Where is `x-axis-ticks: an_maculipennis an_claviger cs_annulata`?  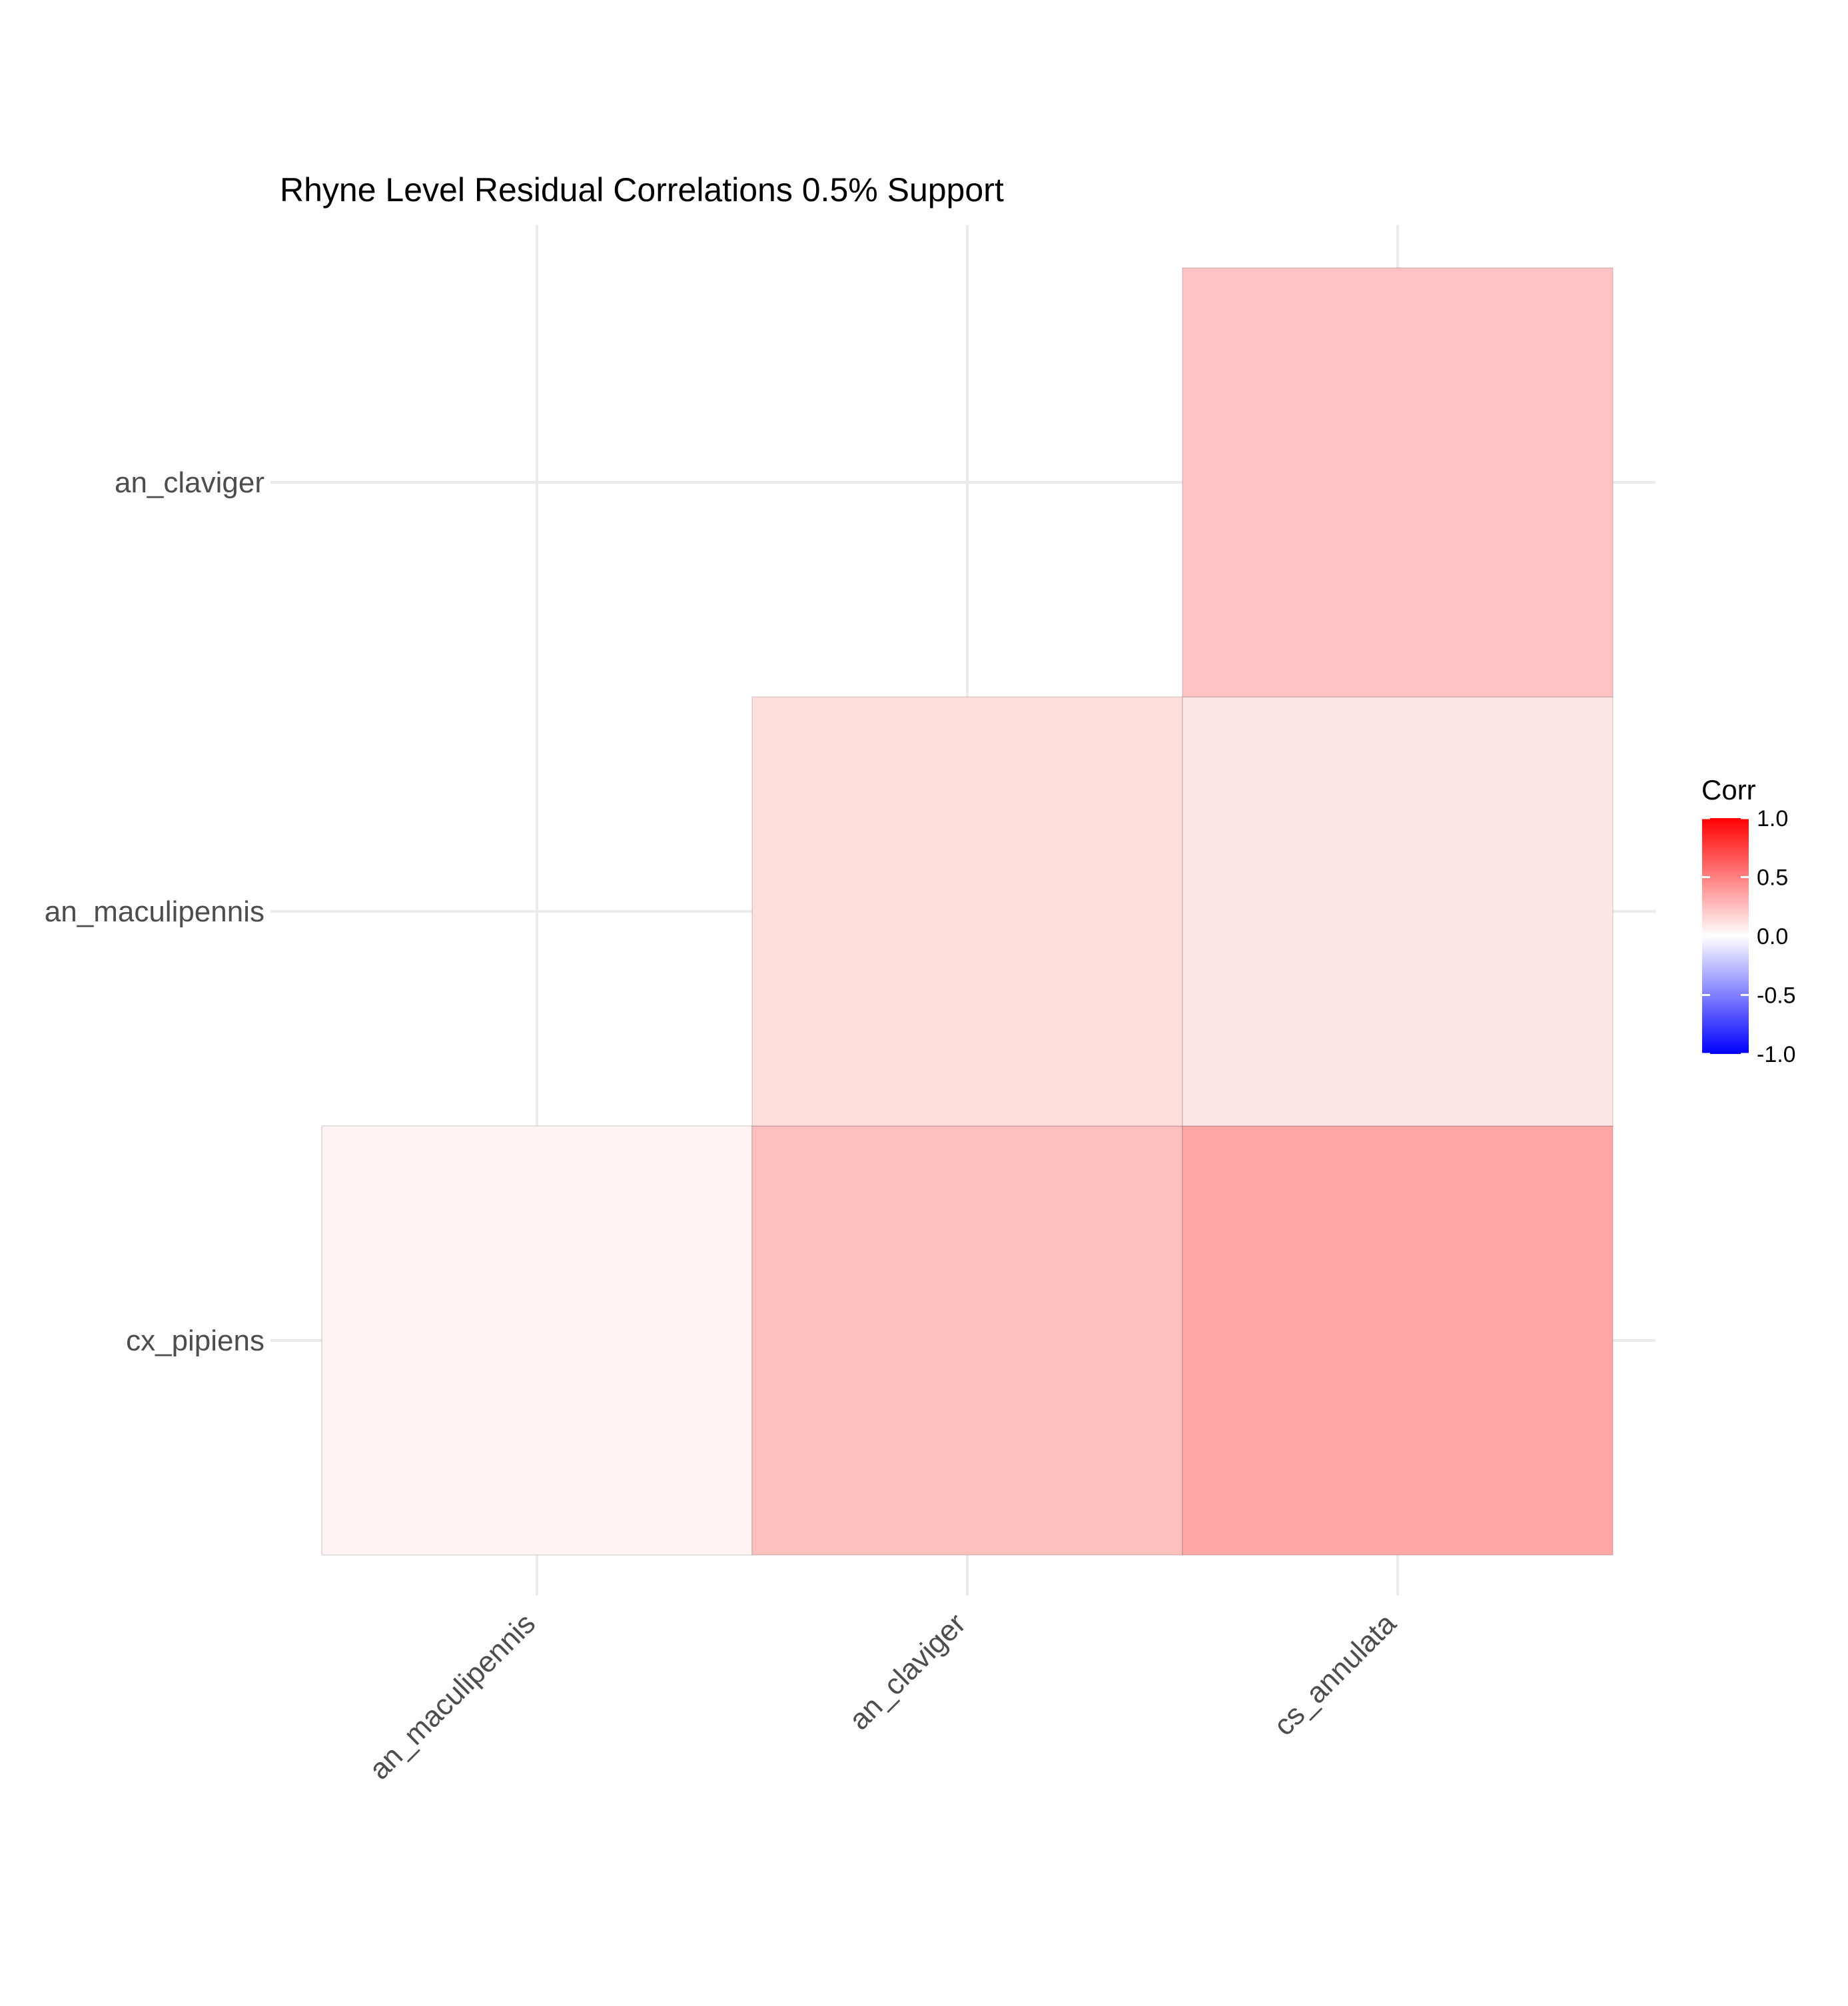
x-axis-ticks: an_maculipennis an_claviger cs_annulata is located at coordinates (883, 1696).